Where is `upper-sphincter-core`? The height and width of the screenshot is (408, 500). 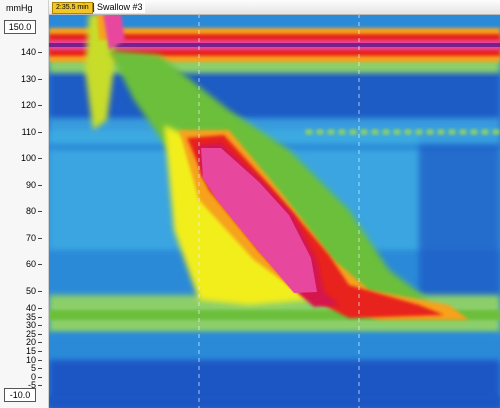 upper-sphincter-core is located at coordinates (274, 45).